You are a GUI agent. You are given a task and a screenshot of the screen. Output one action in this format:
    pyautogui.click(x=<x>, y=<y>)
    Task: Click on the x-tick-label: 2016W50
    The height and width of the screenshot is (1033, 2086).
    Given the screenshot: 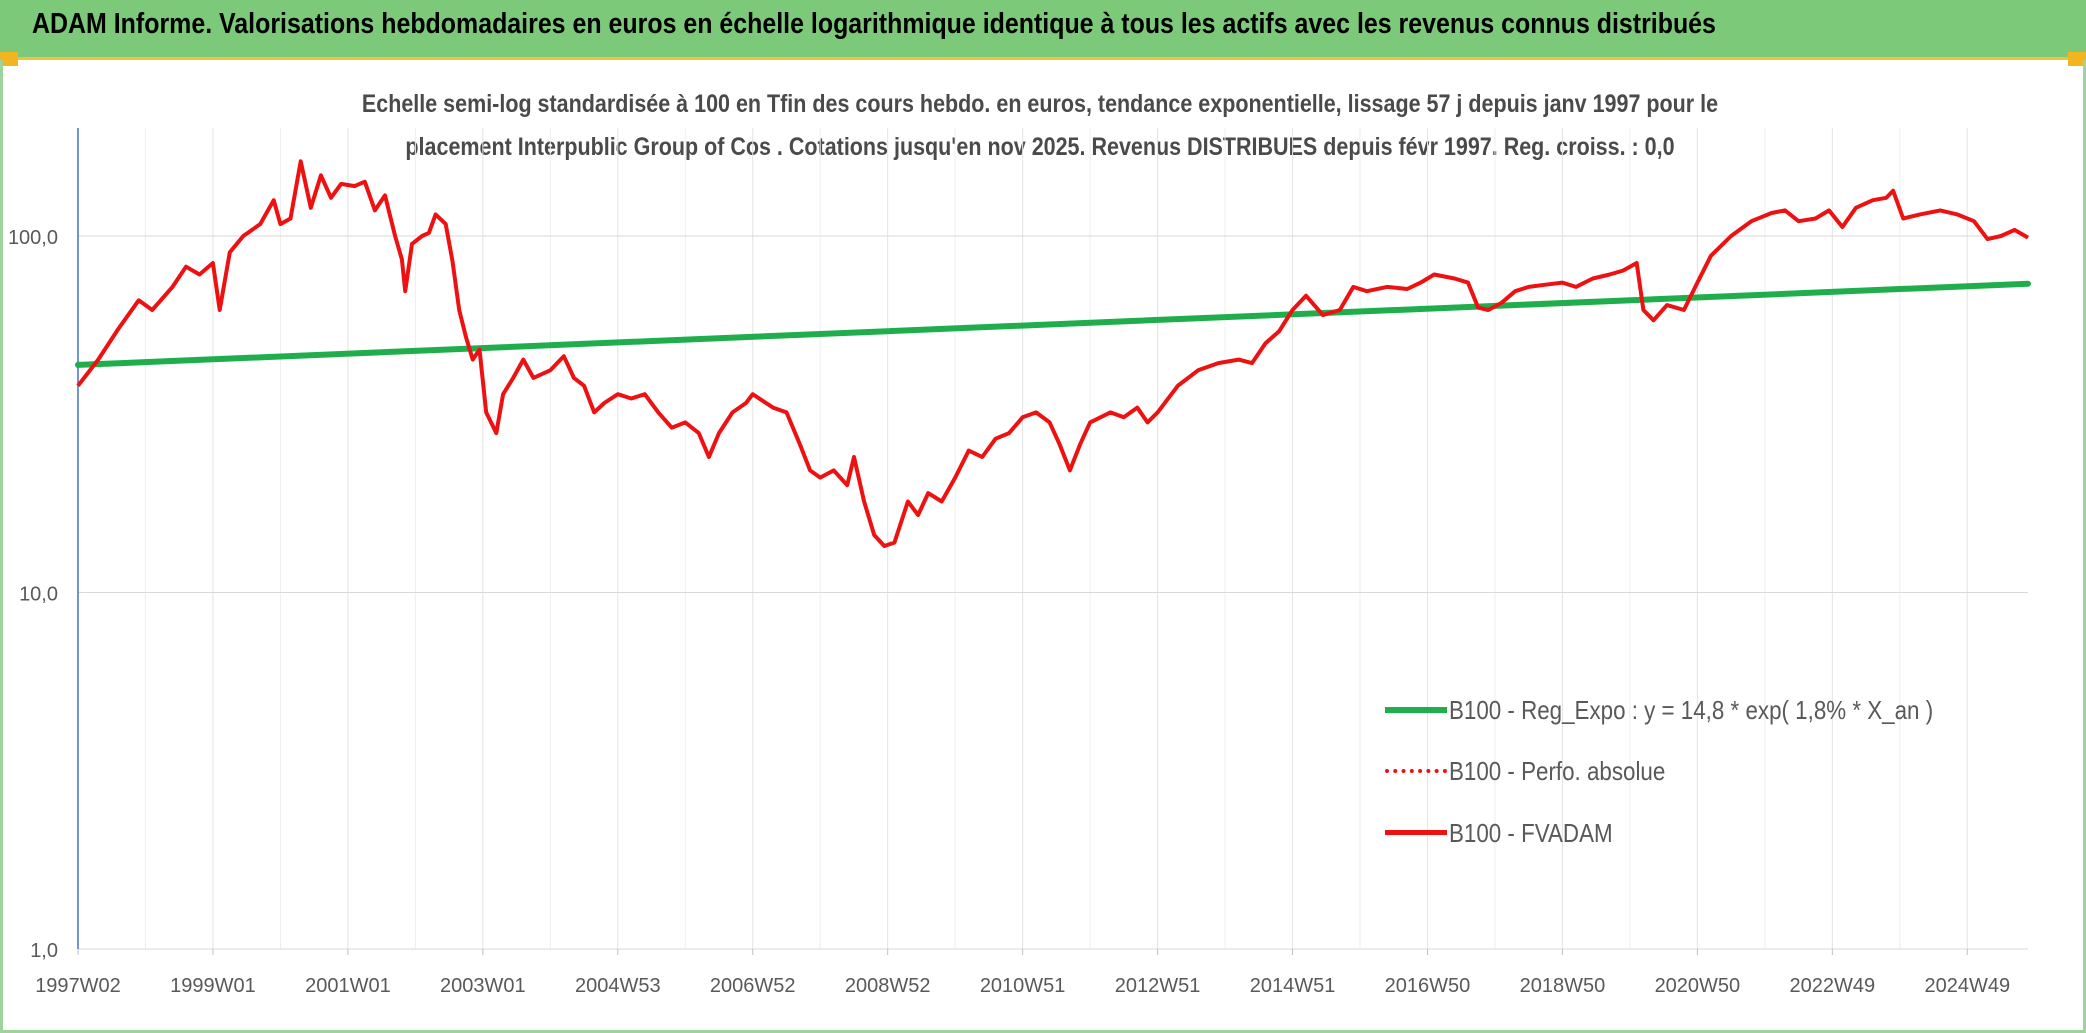 What is the action you would take?
    pyautogui.click(x=1428, y=986)
    